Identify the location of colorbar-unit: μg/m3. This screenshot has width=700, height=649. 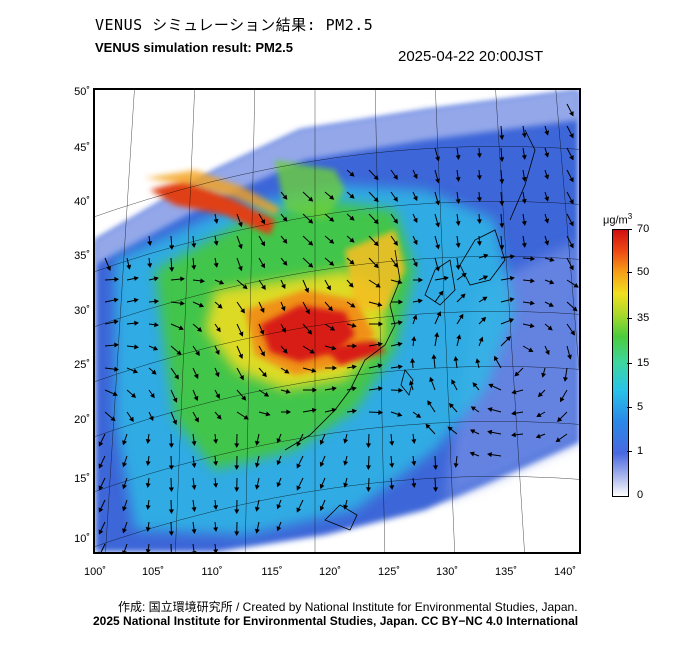
(618, 219).